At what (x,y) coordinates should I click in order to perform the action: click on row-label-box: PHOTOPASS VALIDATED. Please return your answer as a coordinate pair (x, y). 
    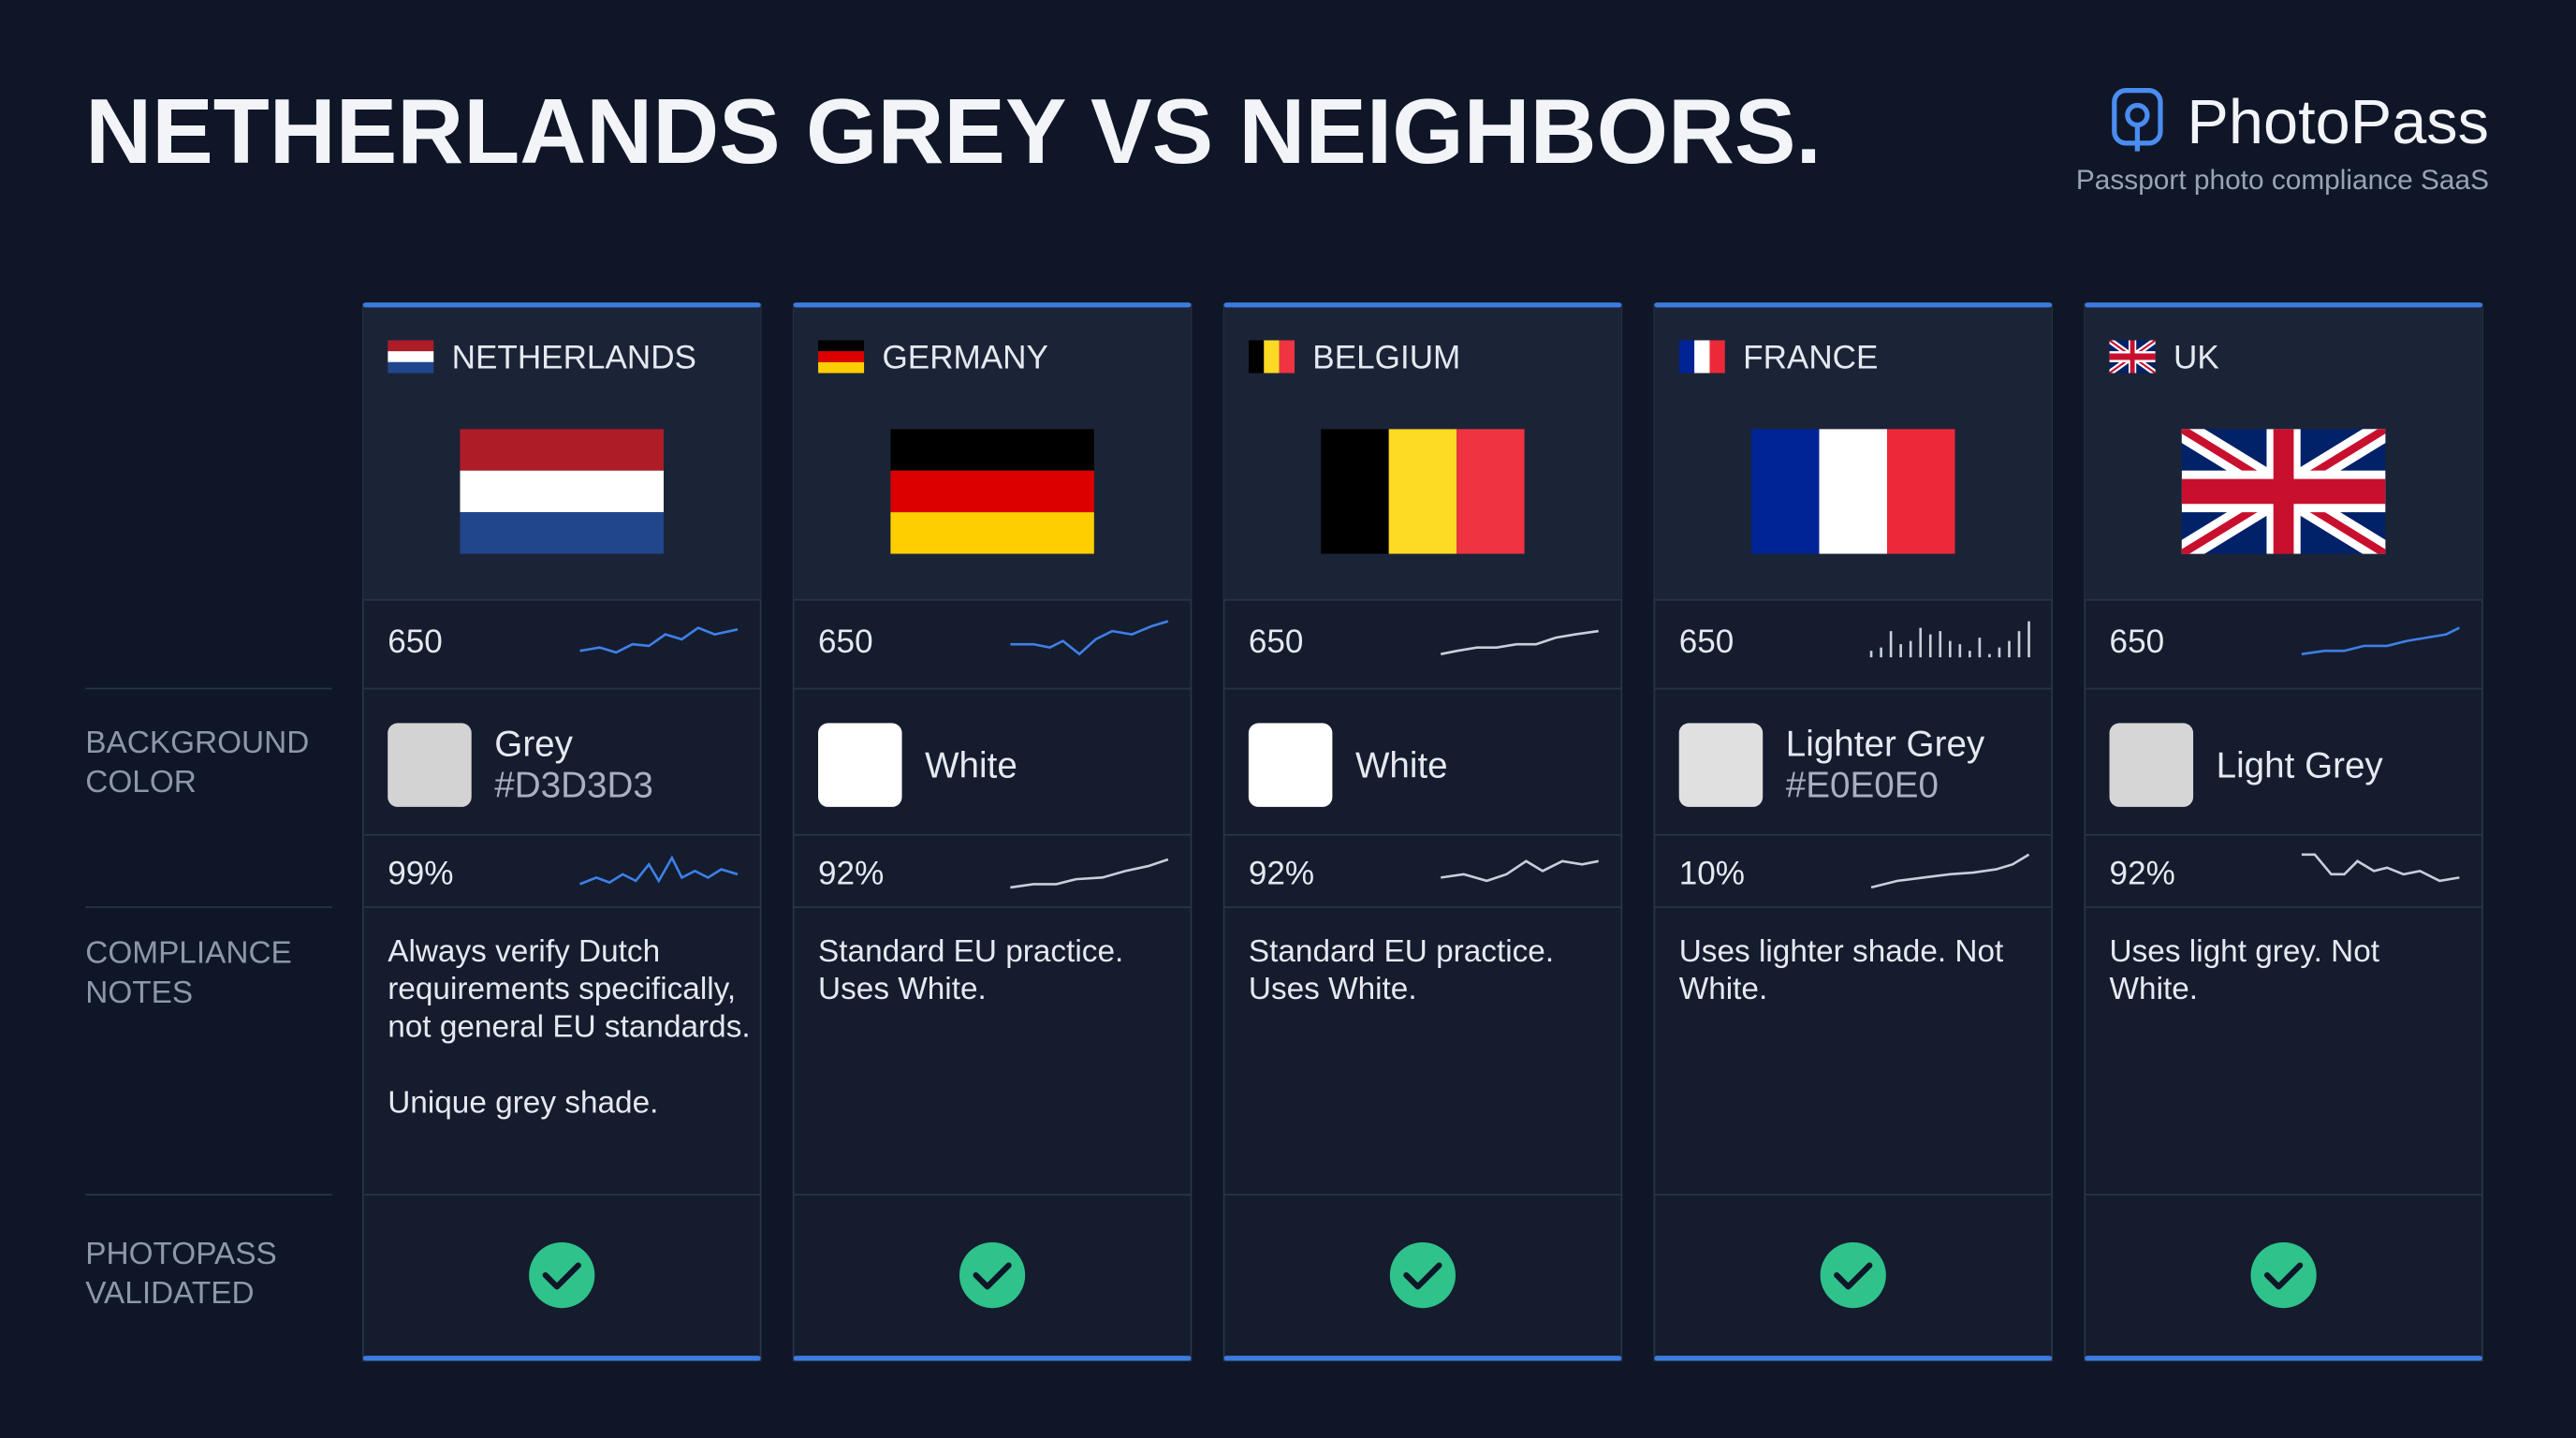
    Looking at the image, I should click on (180, 1275).